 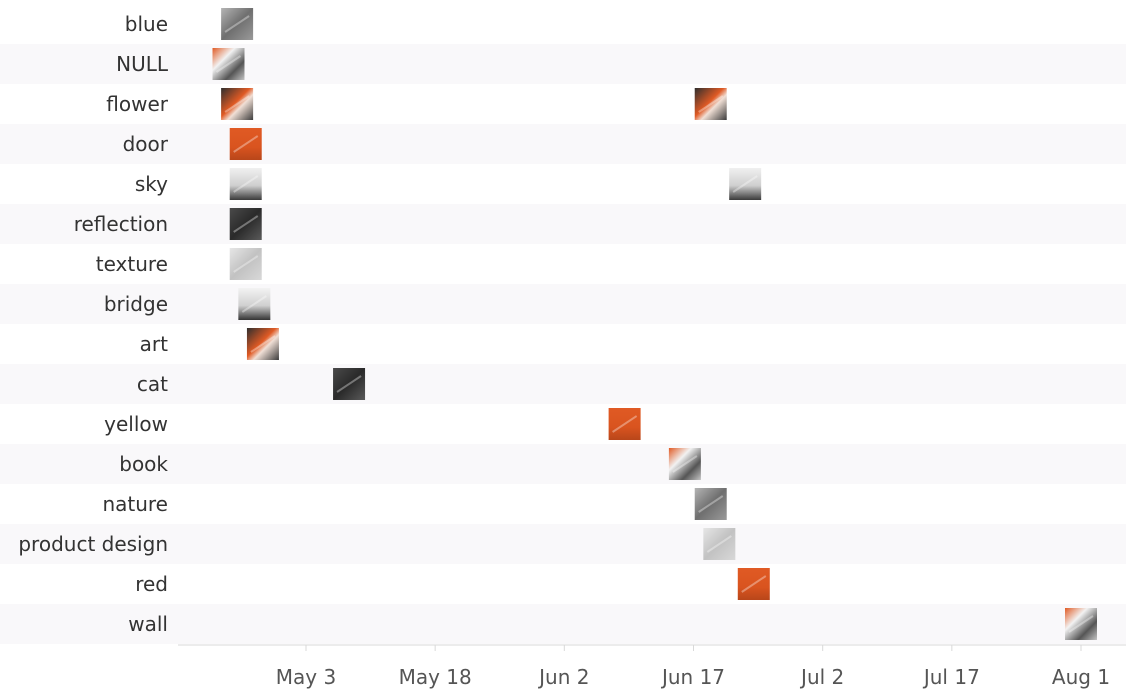 What do you see at coordinates (142, 64) in the screenshot?
I see `row-label: NULL` at bounding box center [142, 64].